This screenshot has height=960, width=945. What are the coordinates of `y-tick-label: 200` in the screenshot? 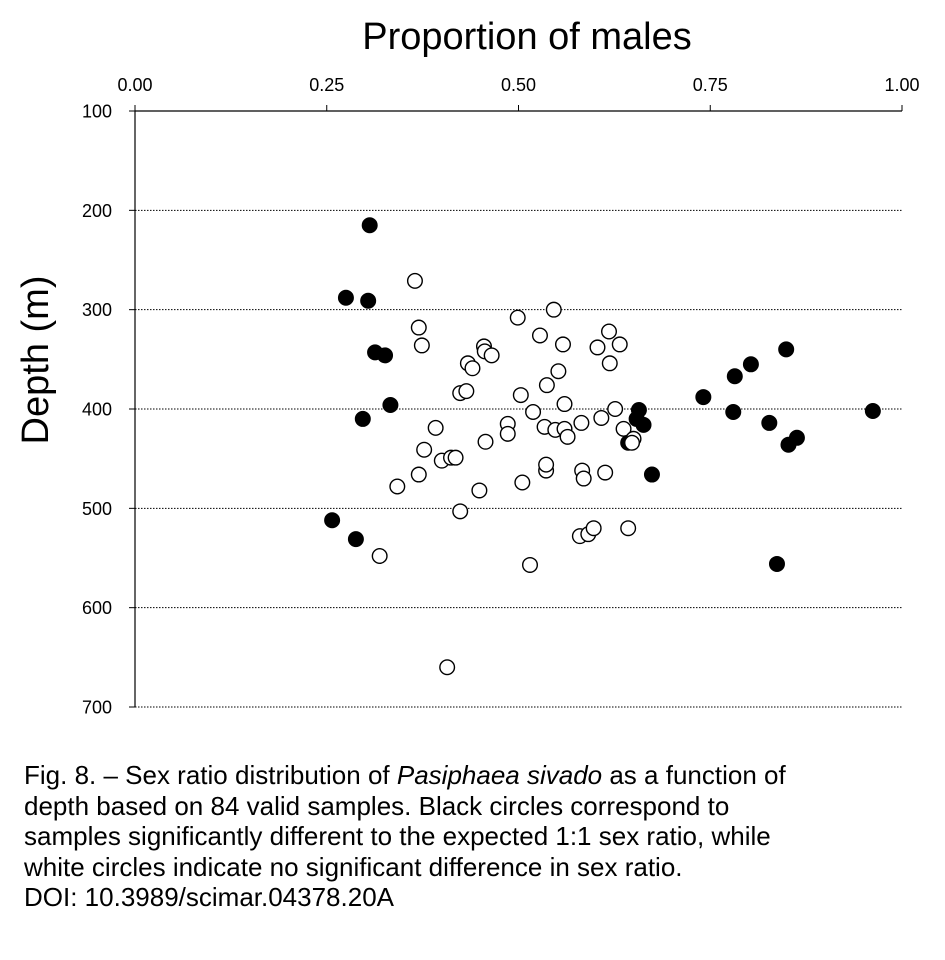 It's located at (97, 211).